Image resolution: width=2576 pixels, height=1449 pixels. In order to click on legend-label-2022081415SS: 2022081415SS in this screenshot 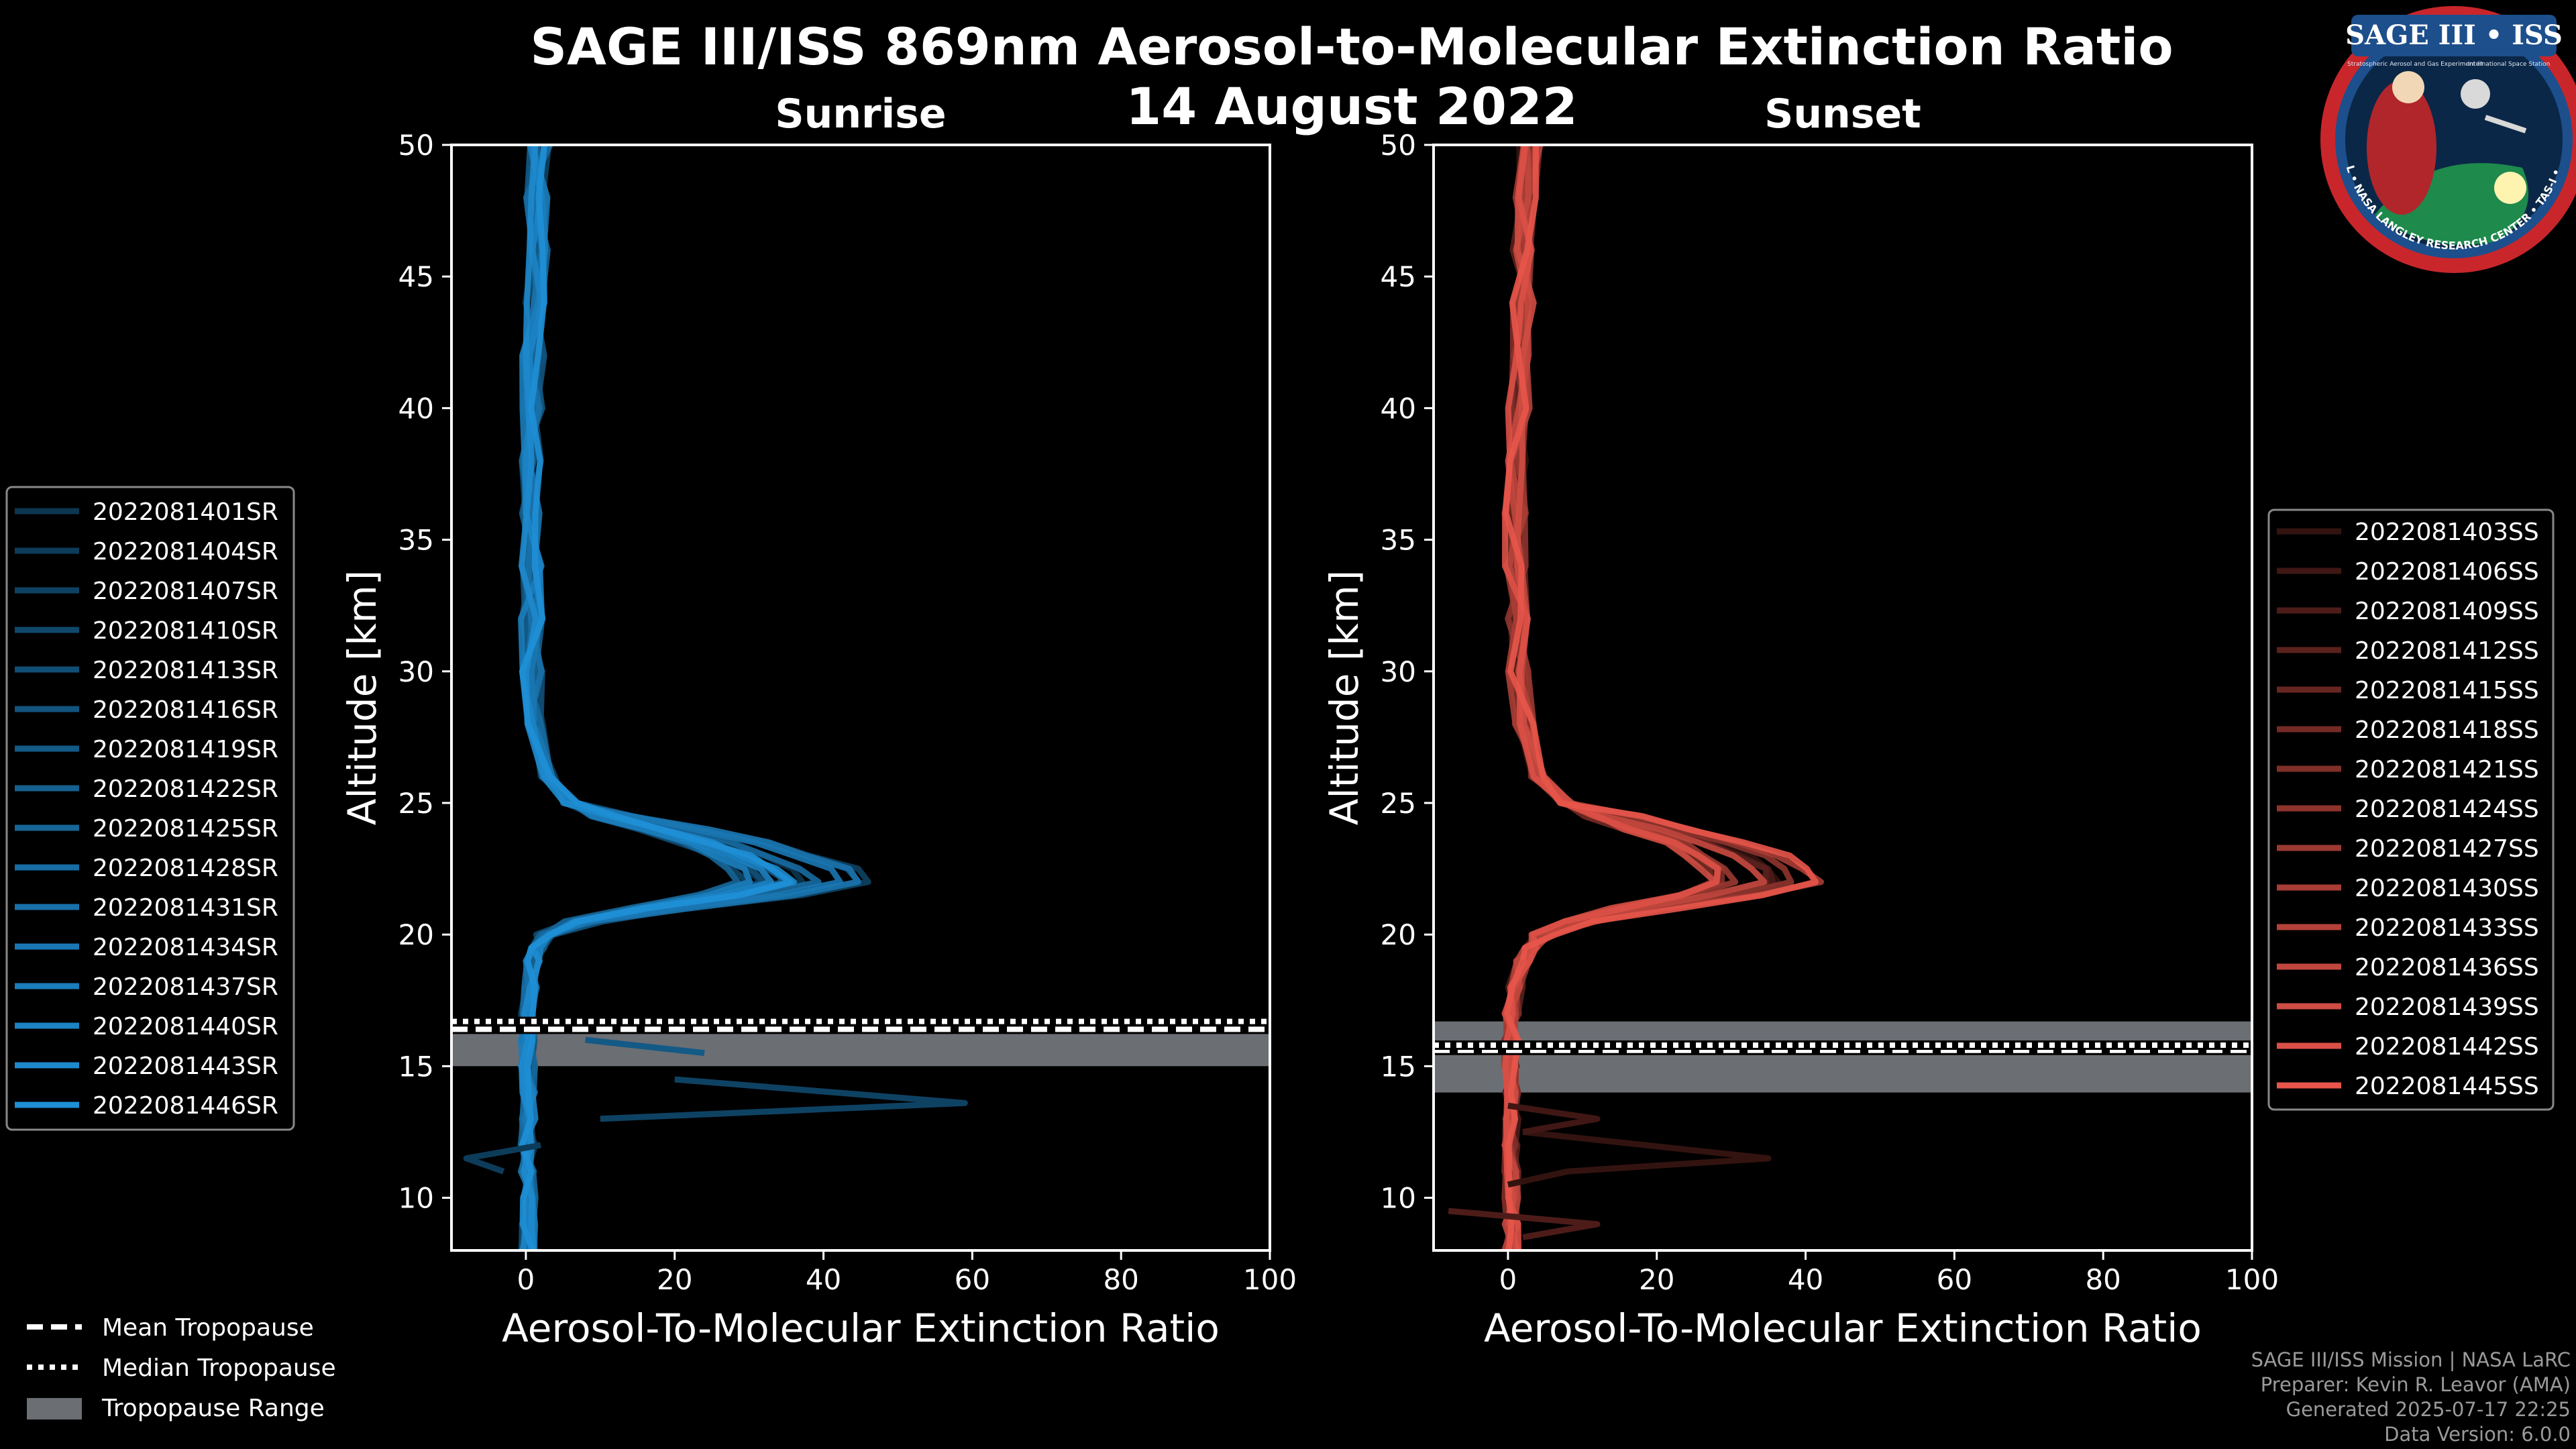, I will do `click(2447, 690)`.